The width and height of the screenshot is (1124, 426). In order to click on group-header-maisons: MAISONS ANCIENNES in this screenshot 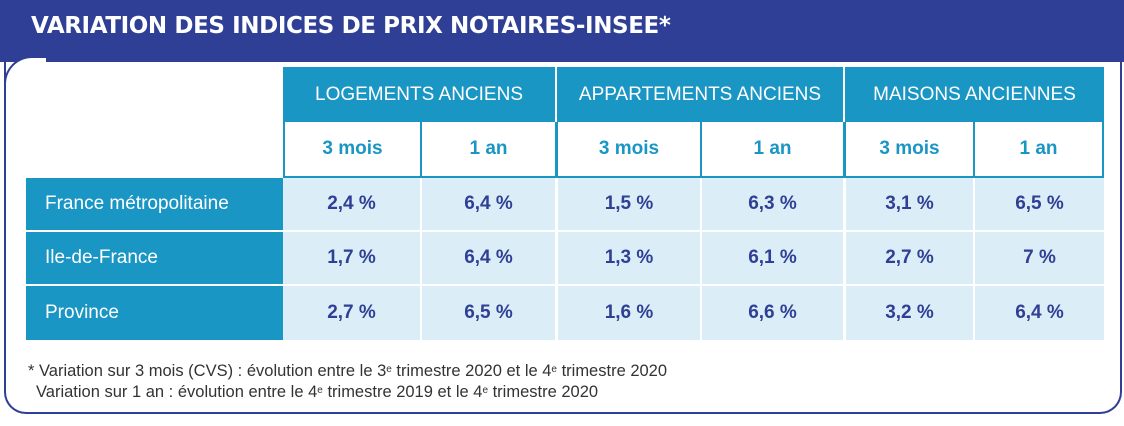, I will do `click(973, 94)`.